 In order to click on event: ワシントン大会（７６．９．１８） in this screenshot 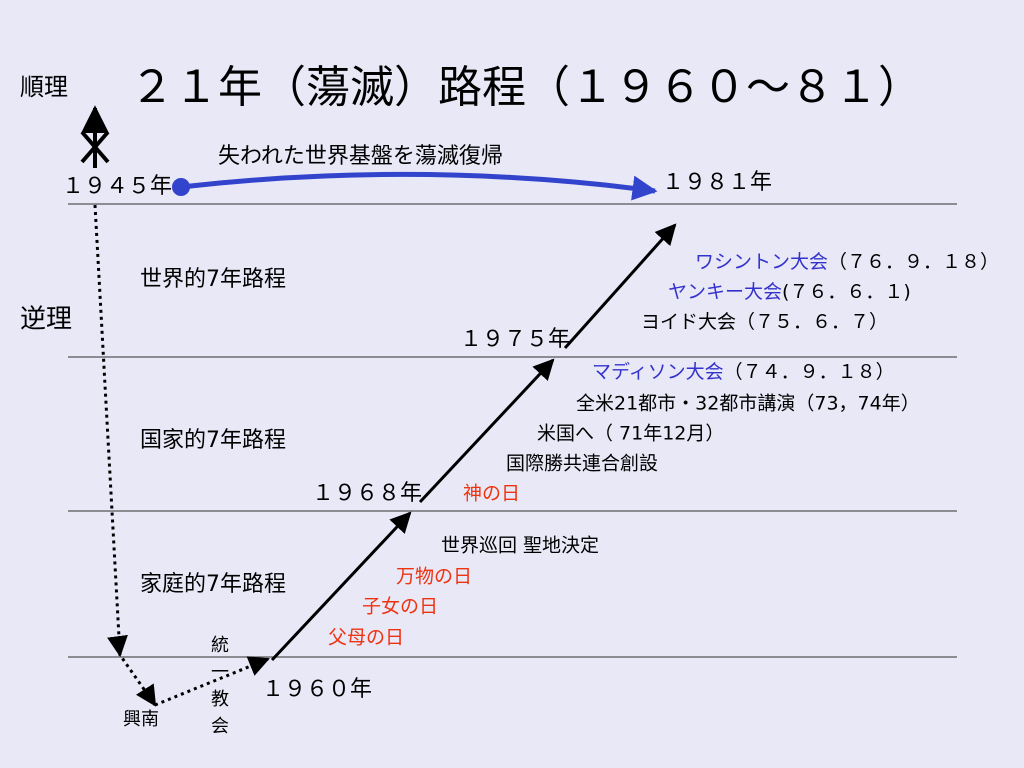, I will do `click(847, 262)`.